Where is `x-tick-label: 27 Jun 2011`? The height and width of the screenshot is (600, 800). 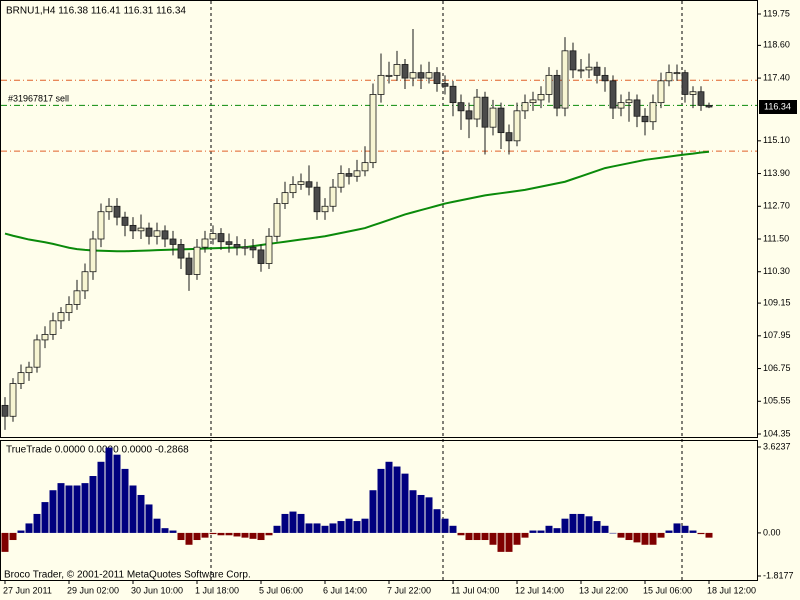
x-tick-label: 27 Jun 2011 is located at coordinates (27, 590).